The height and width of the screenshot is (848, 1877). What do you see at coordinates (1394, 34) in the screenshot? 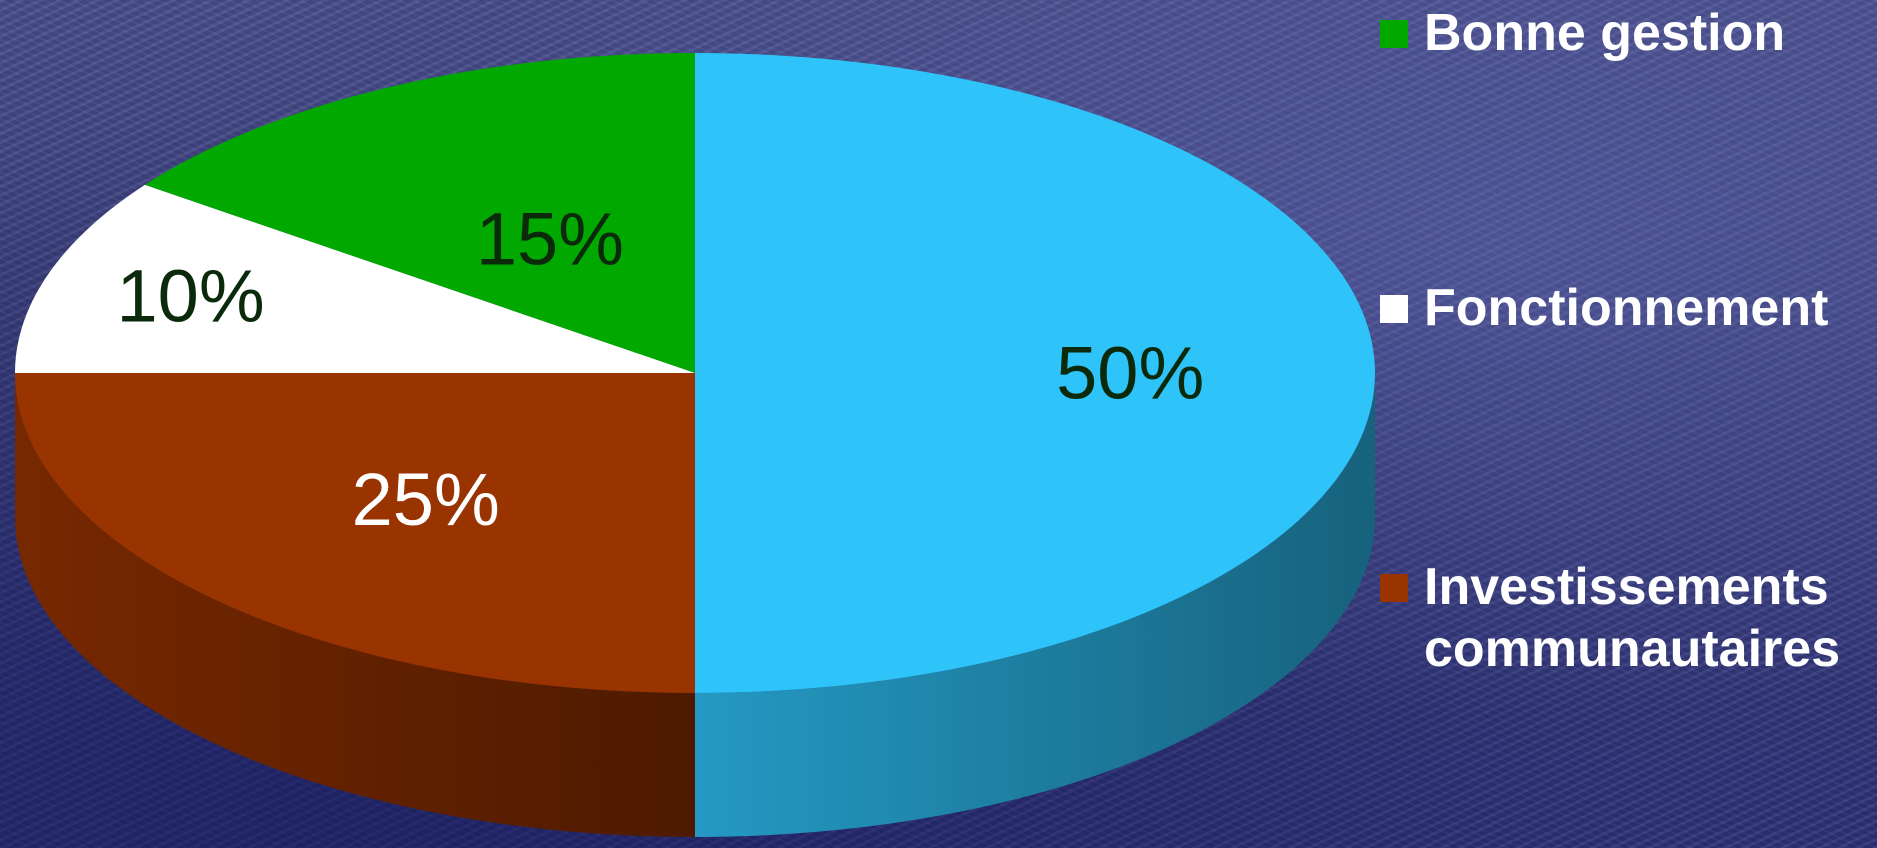
I see `legend-swatch-bonne-gestion` at bounding box center [1394, 34].